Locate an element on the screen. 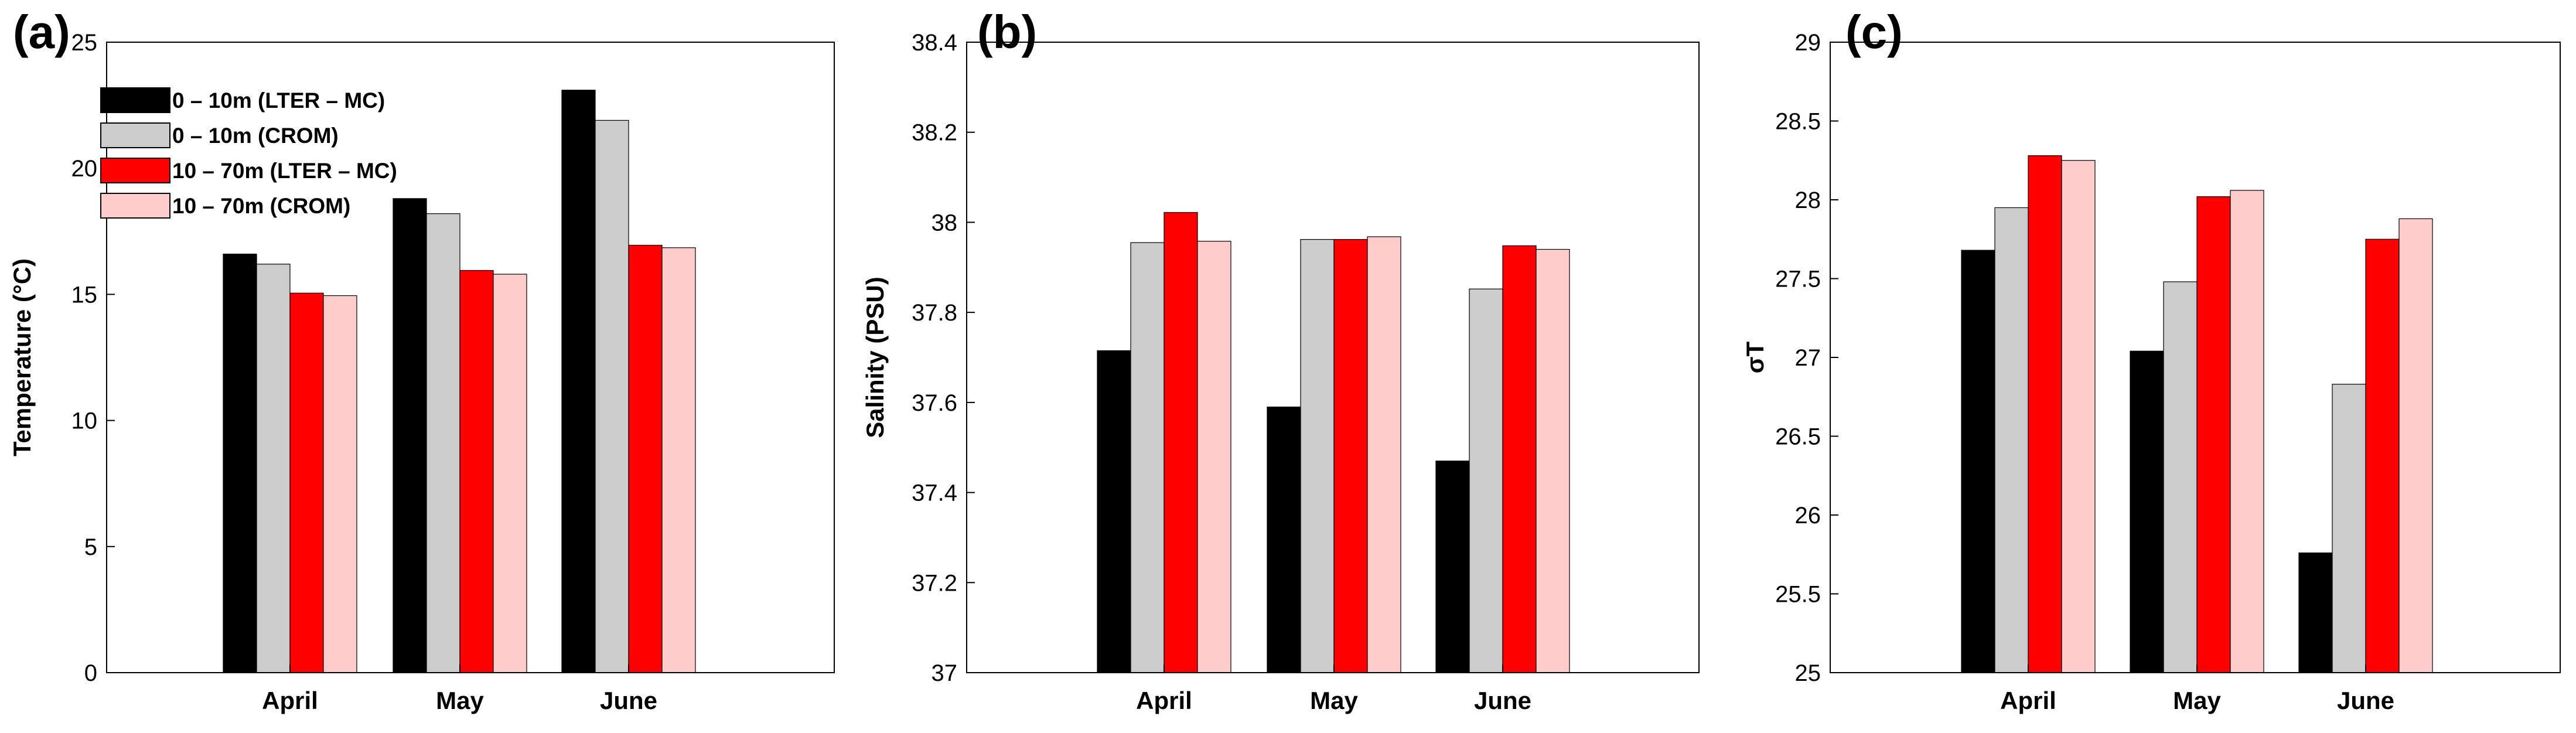  panel-label: (c) is located at coordinates (1874, 32).